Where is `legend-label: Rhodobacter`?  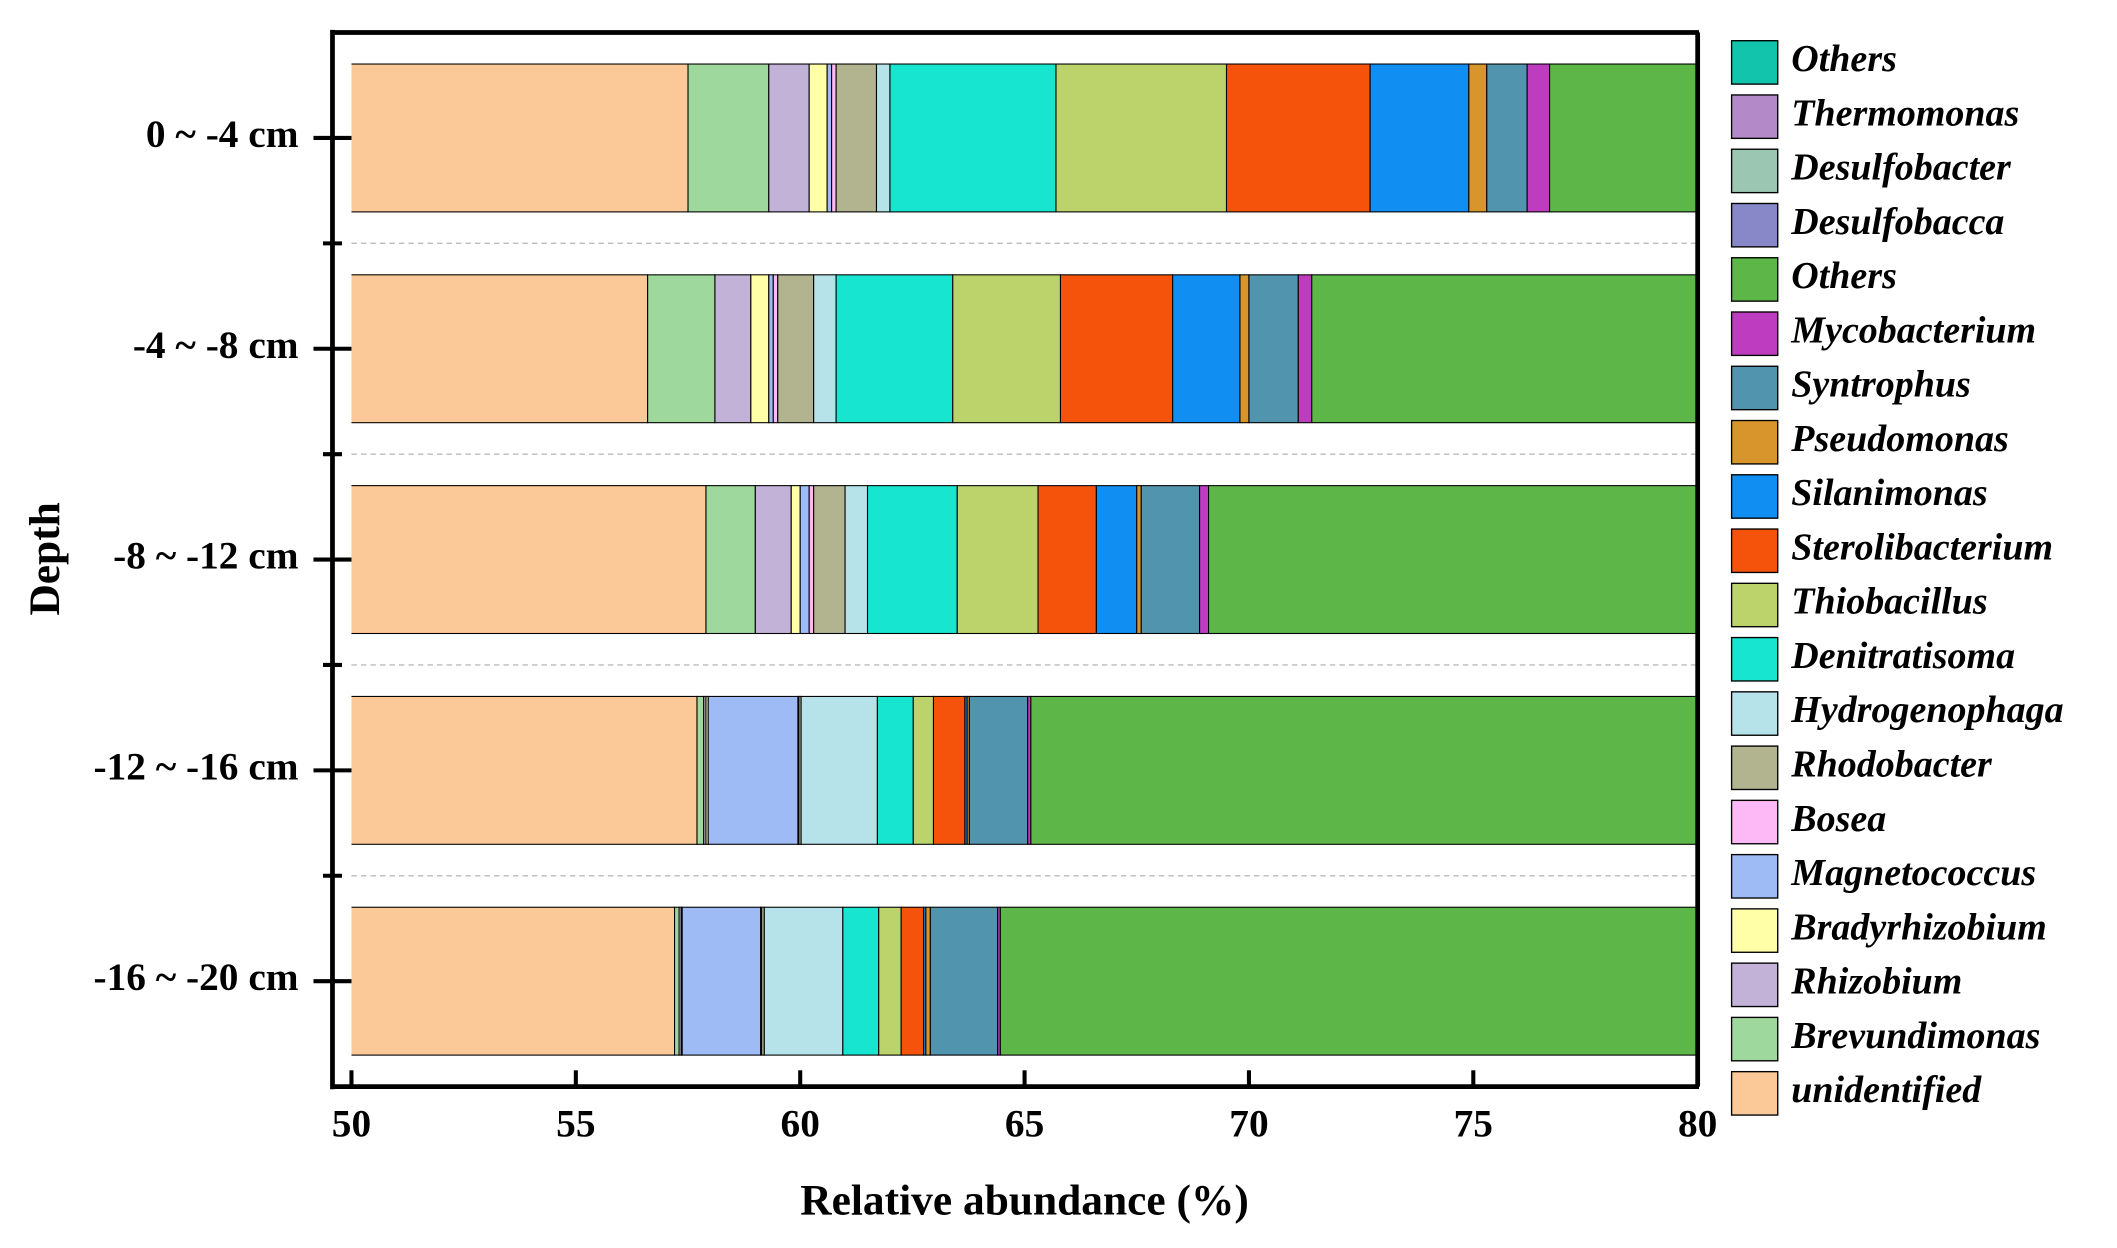
legend-label: Rhodobacter is located at coordinates (1891, 765).